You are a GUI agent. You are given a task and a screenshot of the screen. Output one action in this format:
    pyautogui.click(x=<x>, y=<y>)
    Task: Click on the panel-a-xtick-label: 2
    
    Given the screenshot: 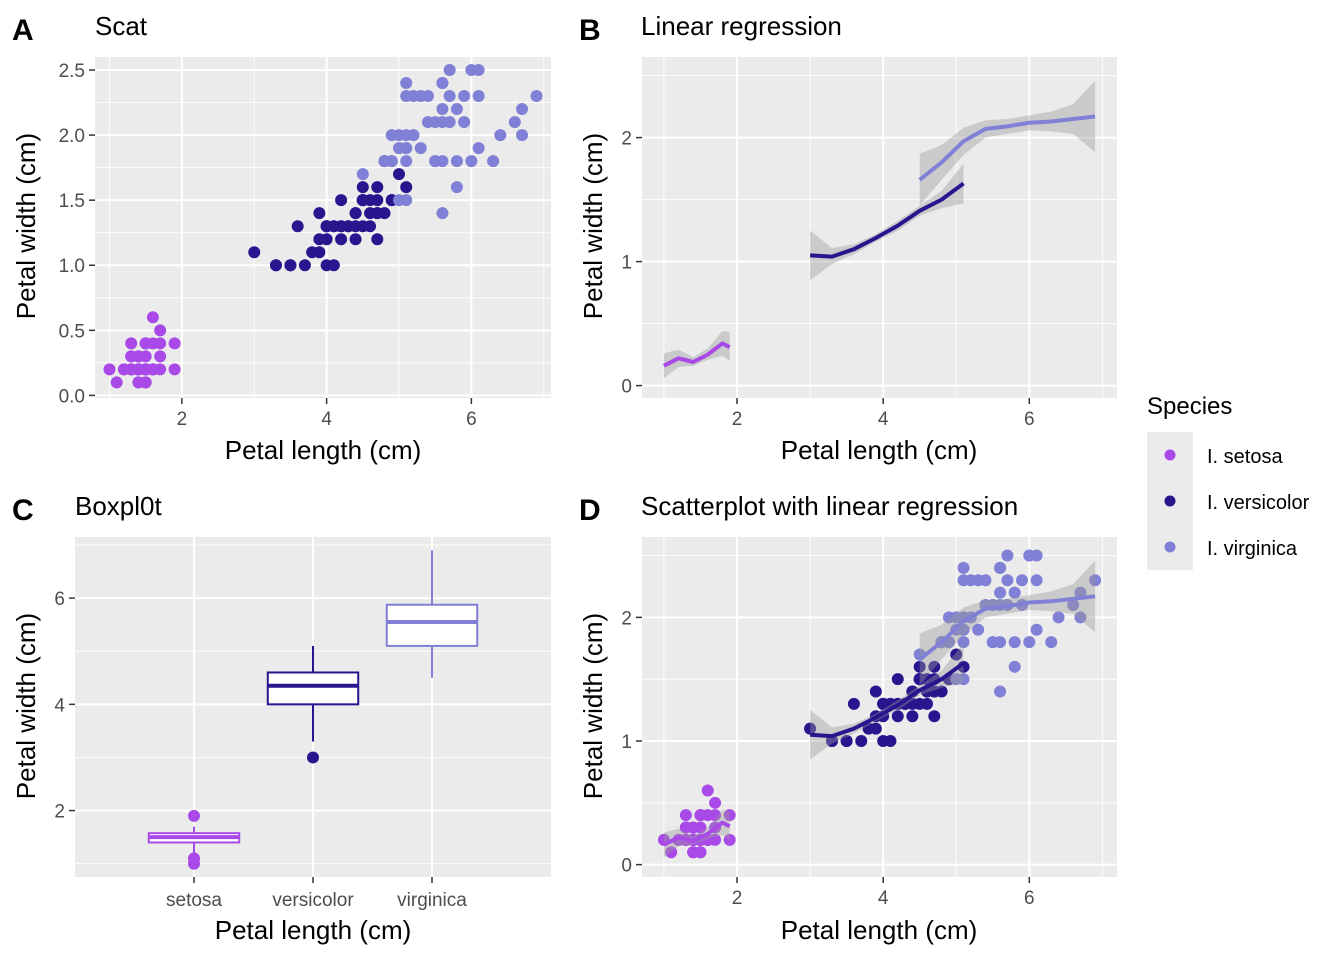 What is the action you would take?
    pyautogui.click(x=182, y=419)
    